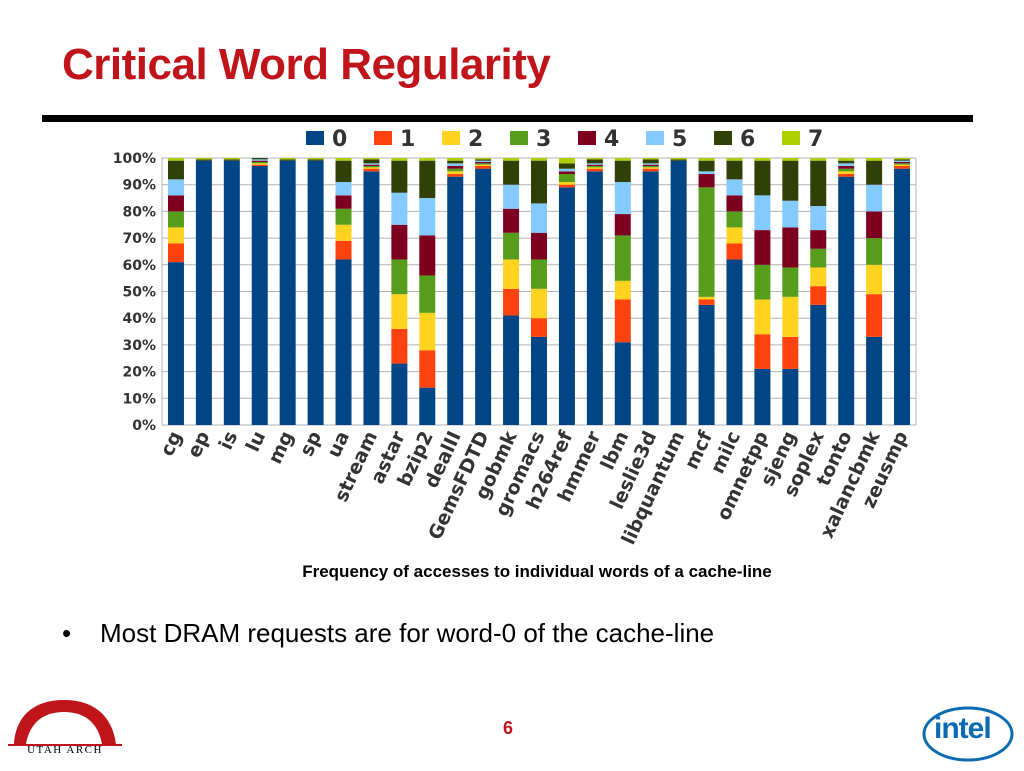 Image resolution: width=1024 pixels, height=771 pixels. What do you see at coordinates (339, 139) in the screenshot?
I see `legend-label: 0` at bounding box center [339, 139].